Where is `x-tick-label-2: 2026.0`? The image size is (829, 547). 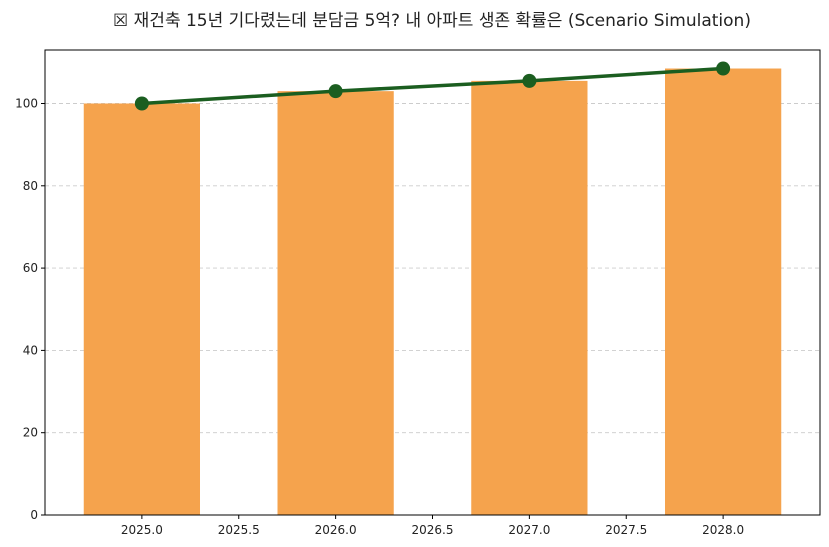
x-tick-label-2: 2026.0 is located at coordinates (336, 530).